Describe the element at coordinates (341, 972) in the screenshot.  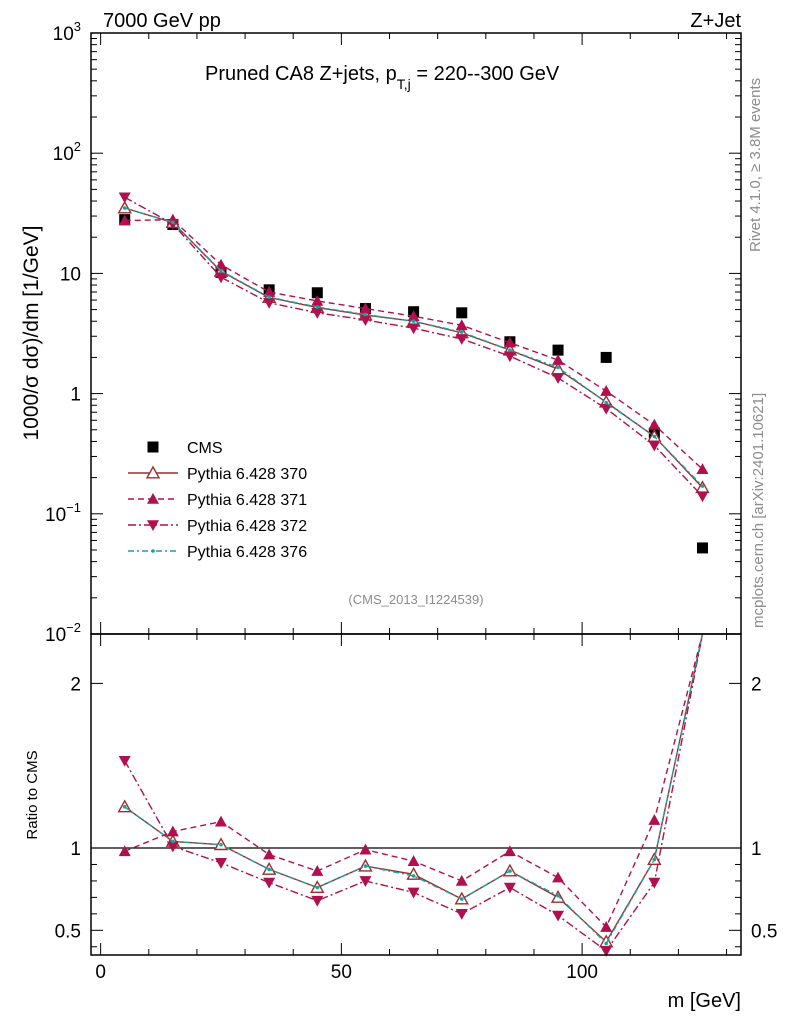
I see `x-tick-label: 50` at that location.